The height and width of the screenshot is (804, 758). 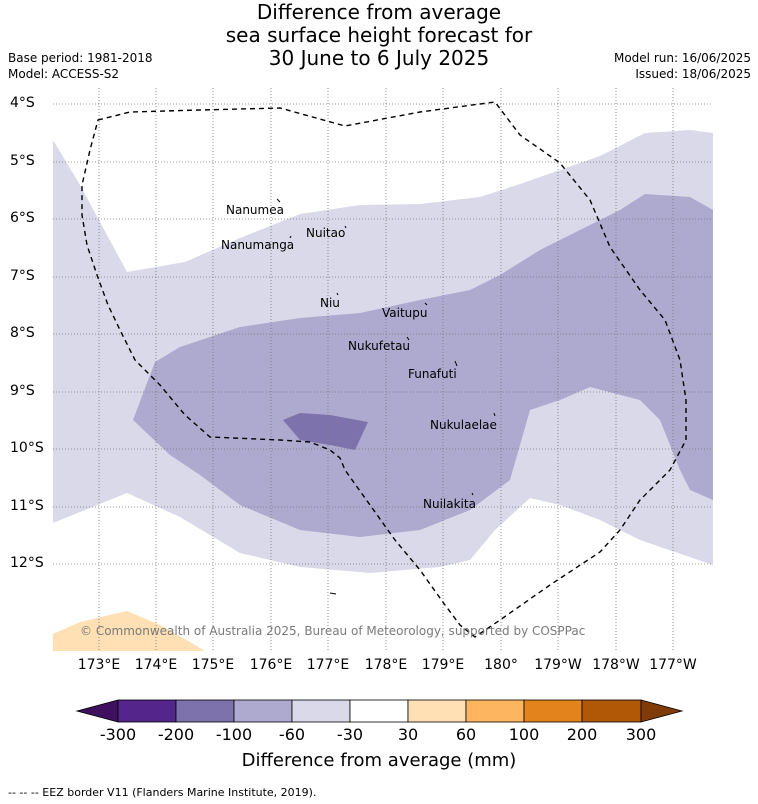 I want to click on colorbar-label-m200: -200, so click(x=176, y=734).